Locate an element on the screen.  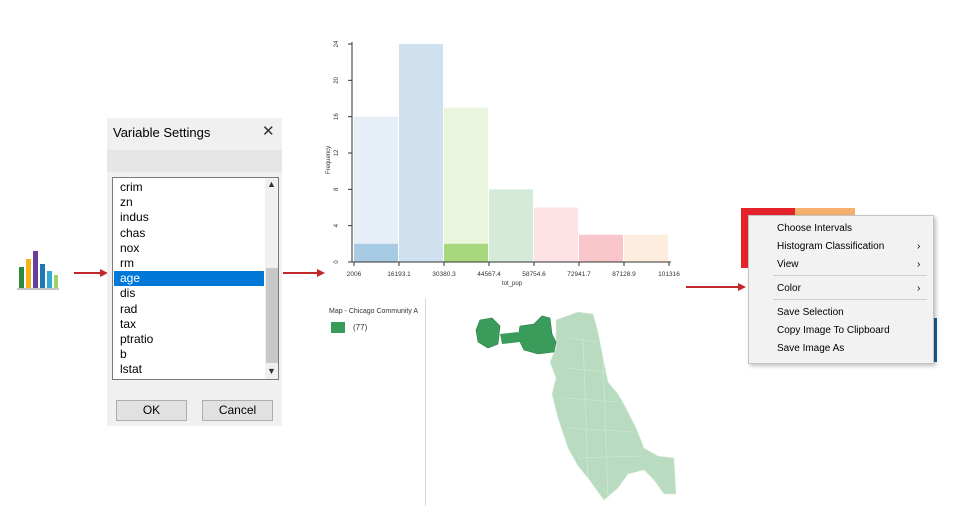
map-legend-panel: Map - Chicago Community A (77) is located at coordinates (375, 402).